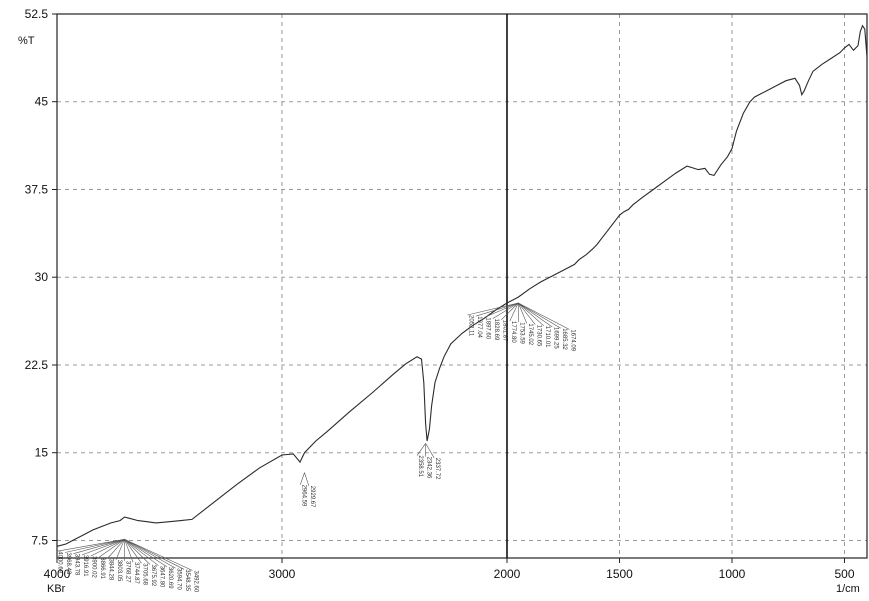 This screenshot has height=601, width=869. Describe the element at coordinates (153, 576) in the screenshot. I see `peak-label: 3675.92` at that location.